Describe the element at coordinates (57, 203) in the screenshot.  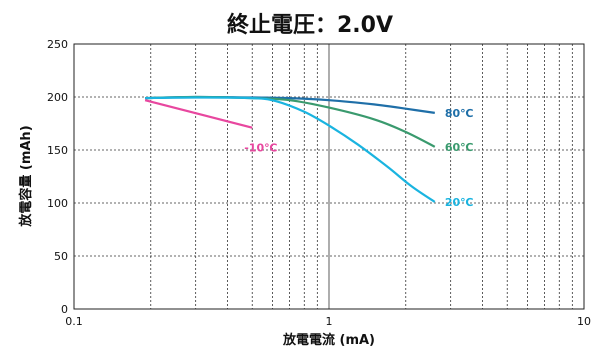
I see `y-tick-label: 100` at that location.